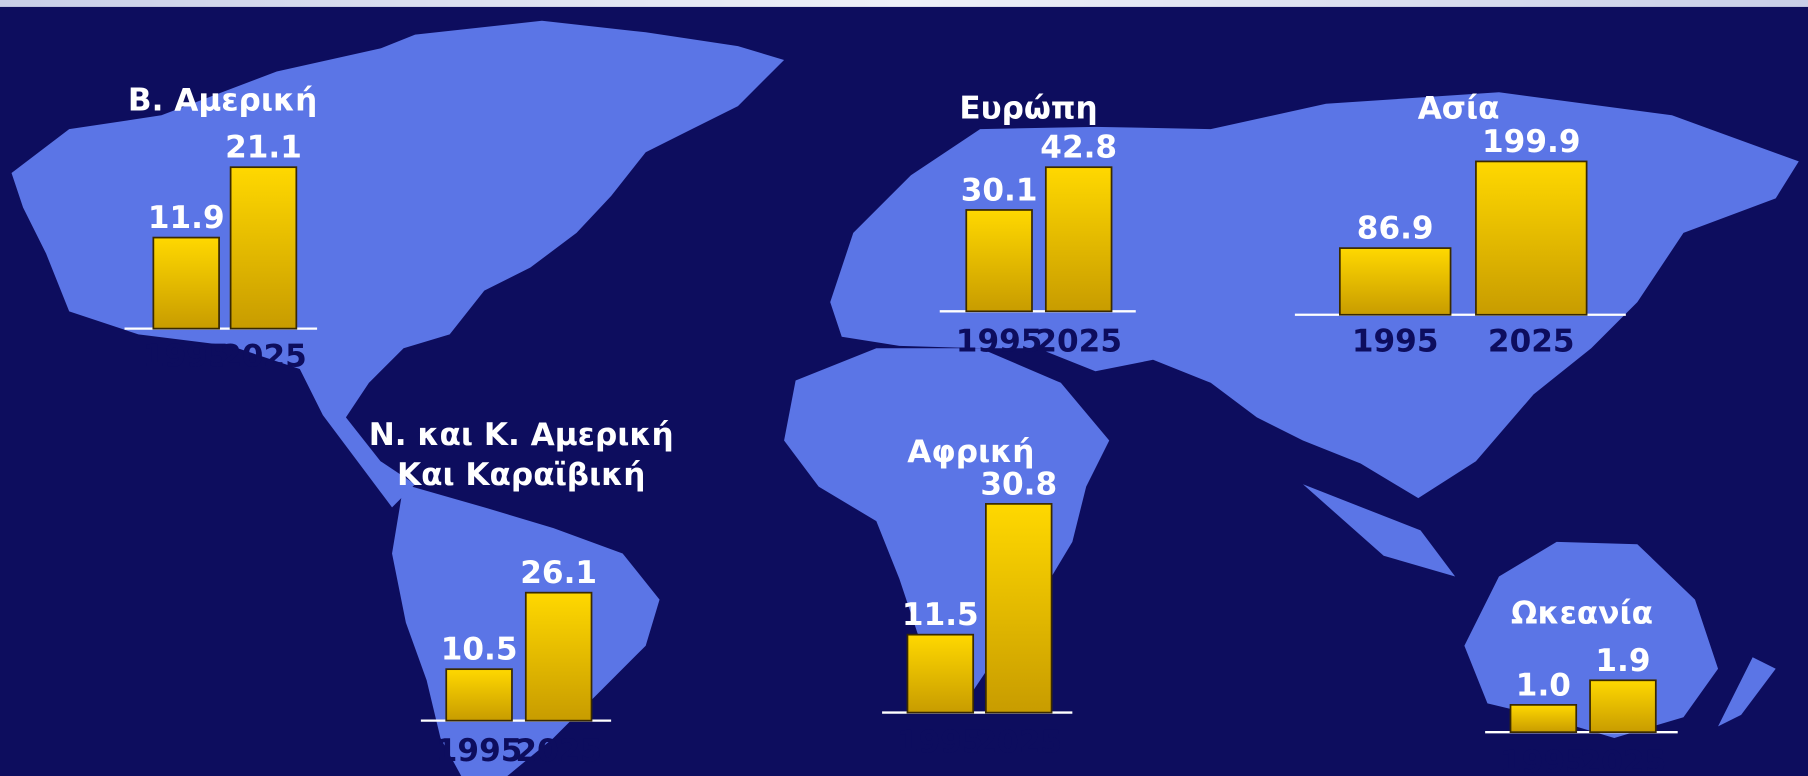 Image resolution: width=1808 pixels, height=776 pixels. What do you see at coordinates (521, 475) in the screenshot?
I see `chart-title: Και Καραϊβική` at bounding box center [521, 475].